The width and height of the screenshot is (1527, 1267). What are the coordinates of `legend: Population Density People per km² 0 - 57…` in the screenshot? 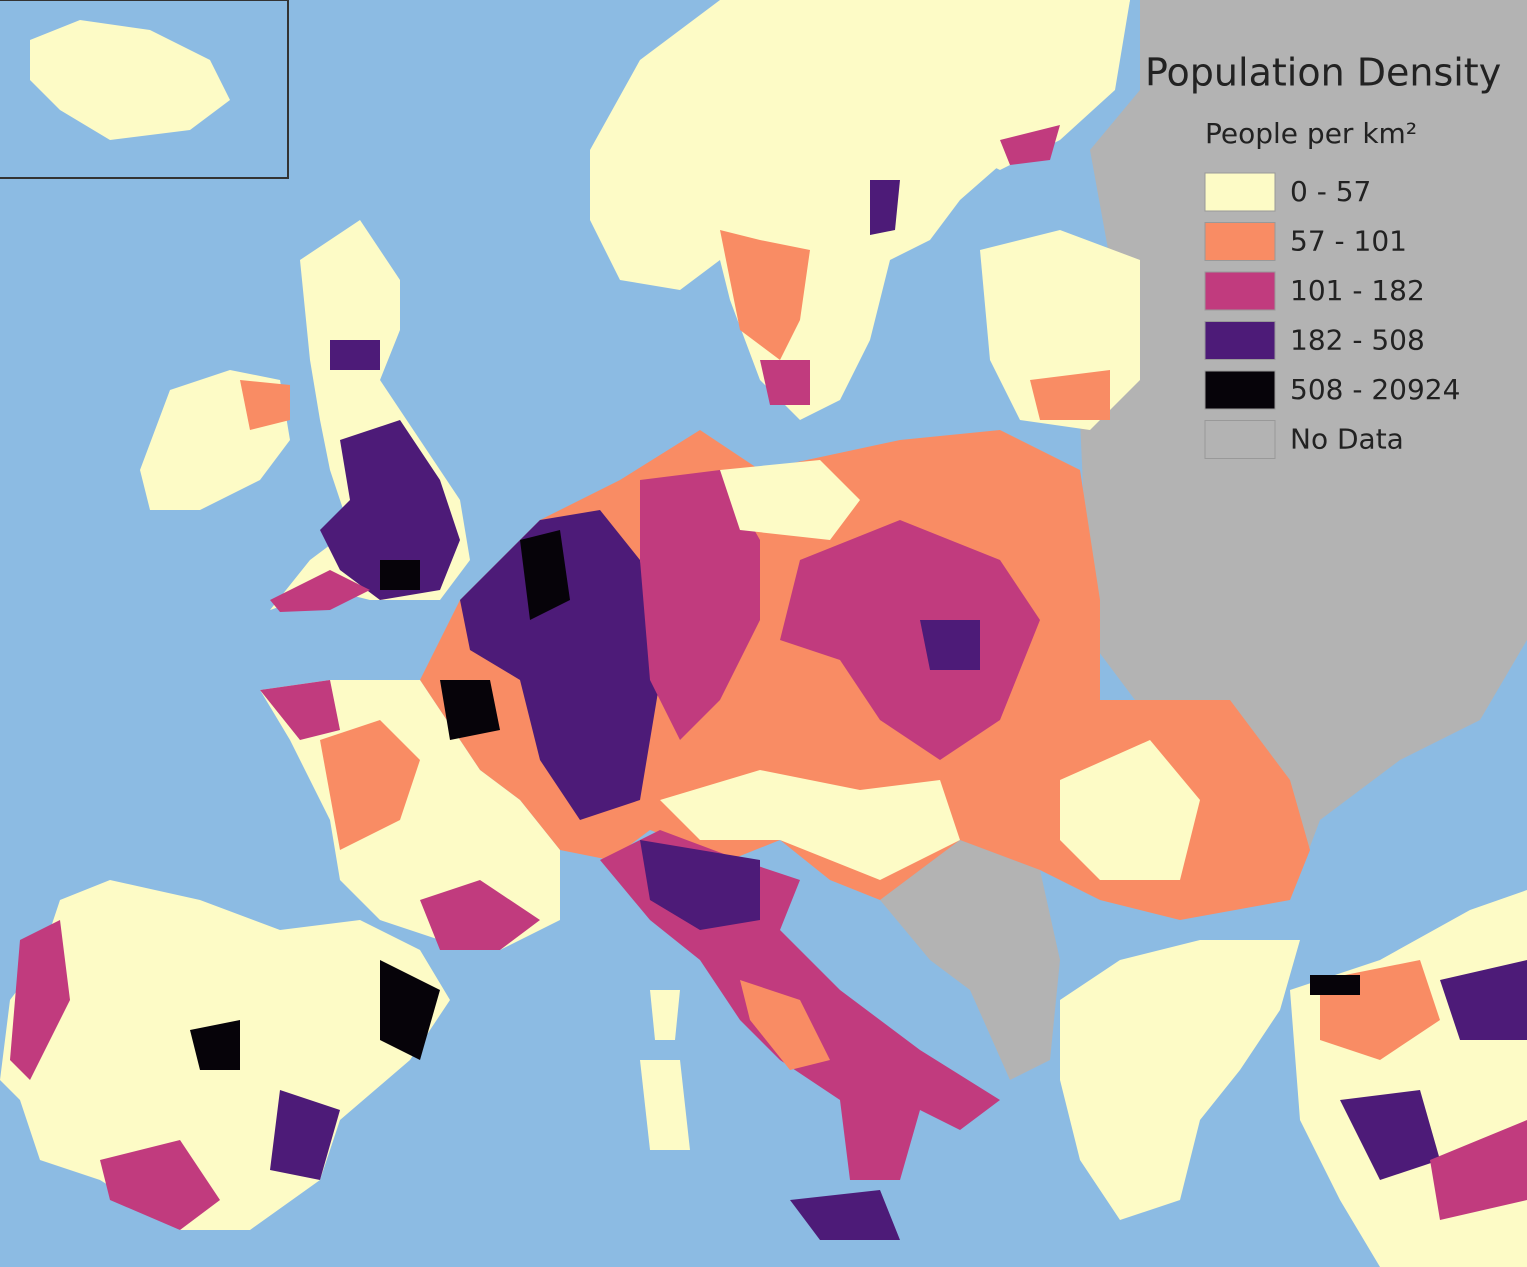 It's located at (1323, 255).